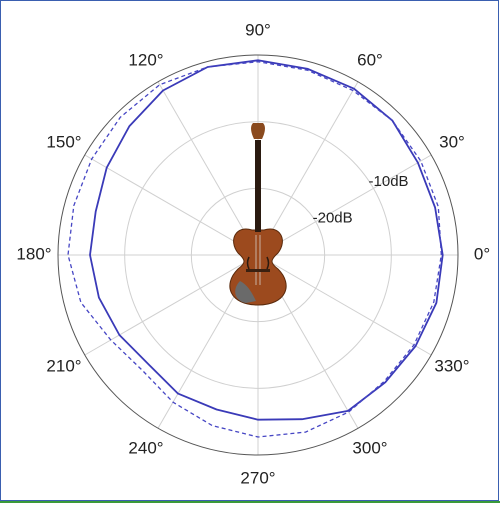 Image resolution: width=500 pixels, height=505 pixels. What do you see at coordinates (452, 141) in the screenshot?
I see `theta-tick-label: 30°` at bounding box center [452, 141].